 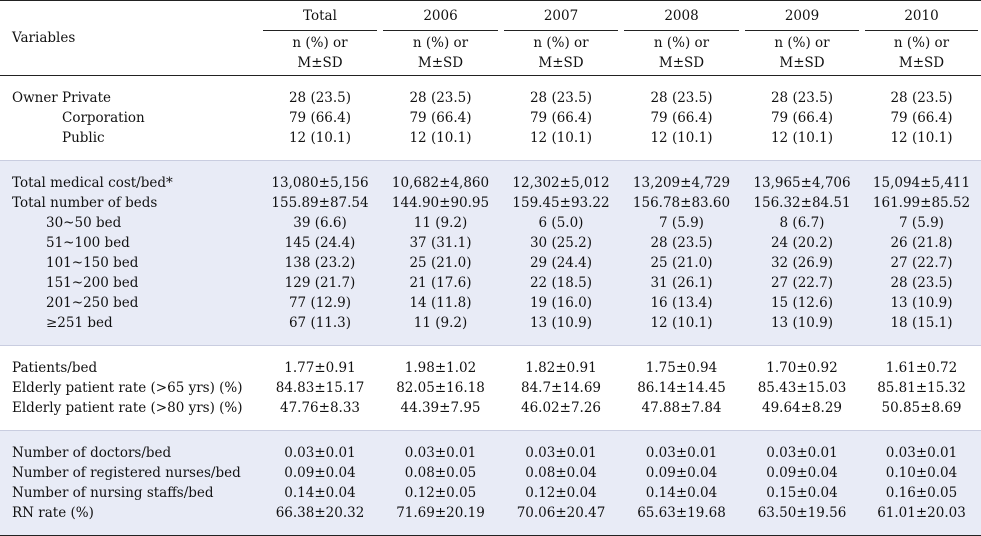 I want to click on table-cell: 84.7±14.69, so click(x=561, y=388).